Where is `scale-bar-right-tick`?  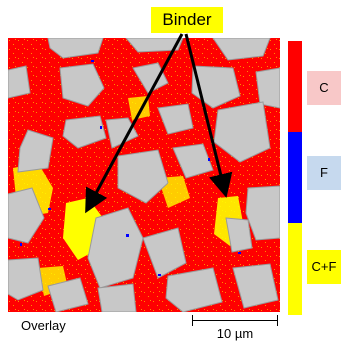
scale-bar-right-tick is located at coordinates (277, 320).